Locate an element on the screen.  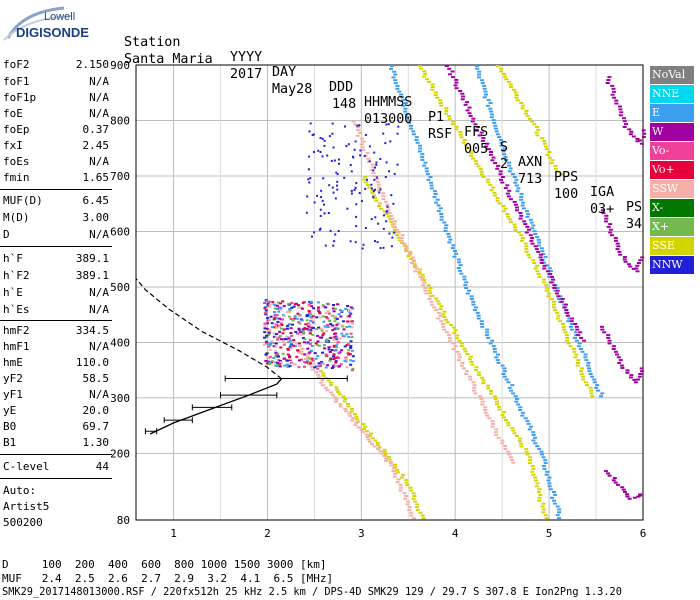
logo-line1: Lowell is located at coordinates (59, 17).